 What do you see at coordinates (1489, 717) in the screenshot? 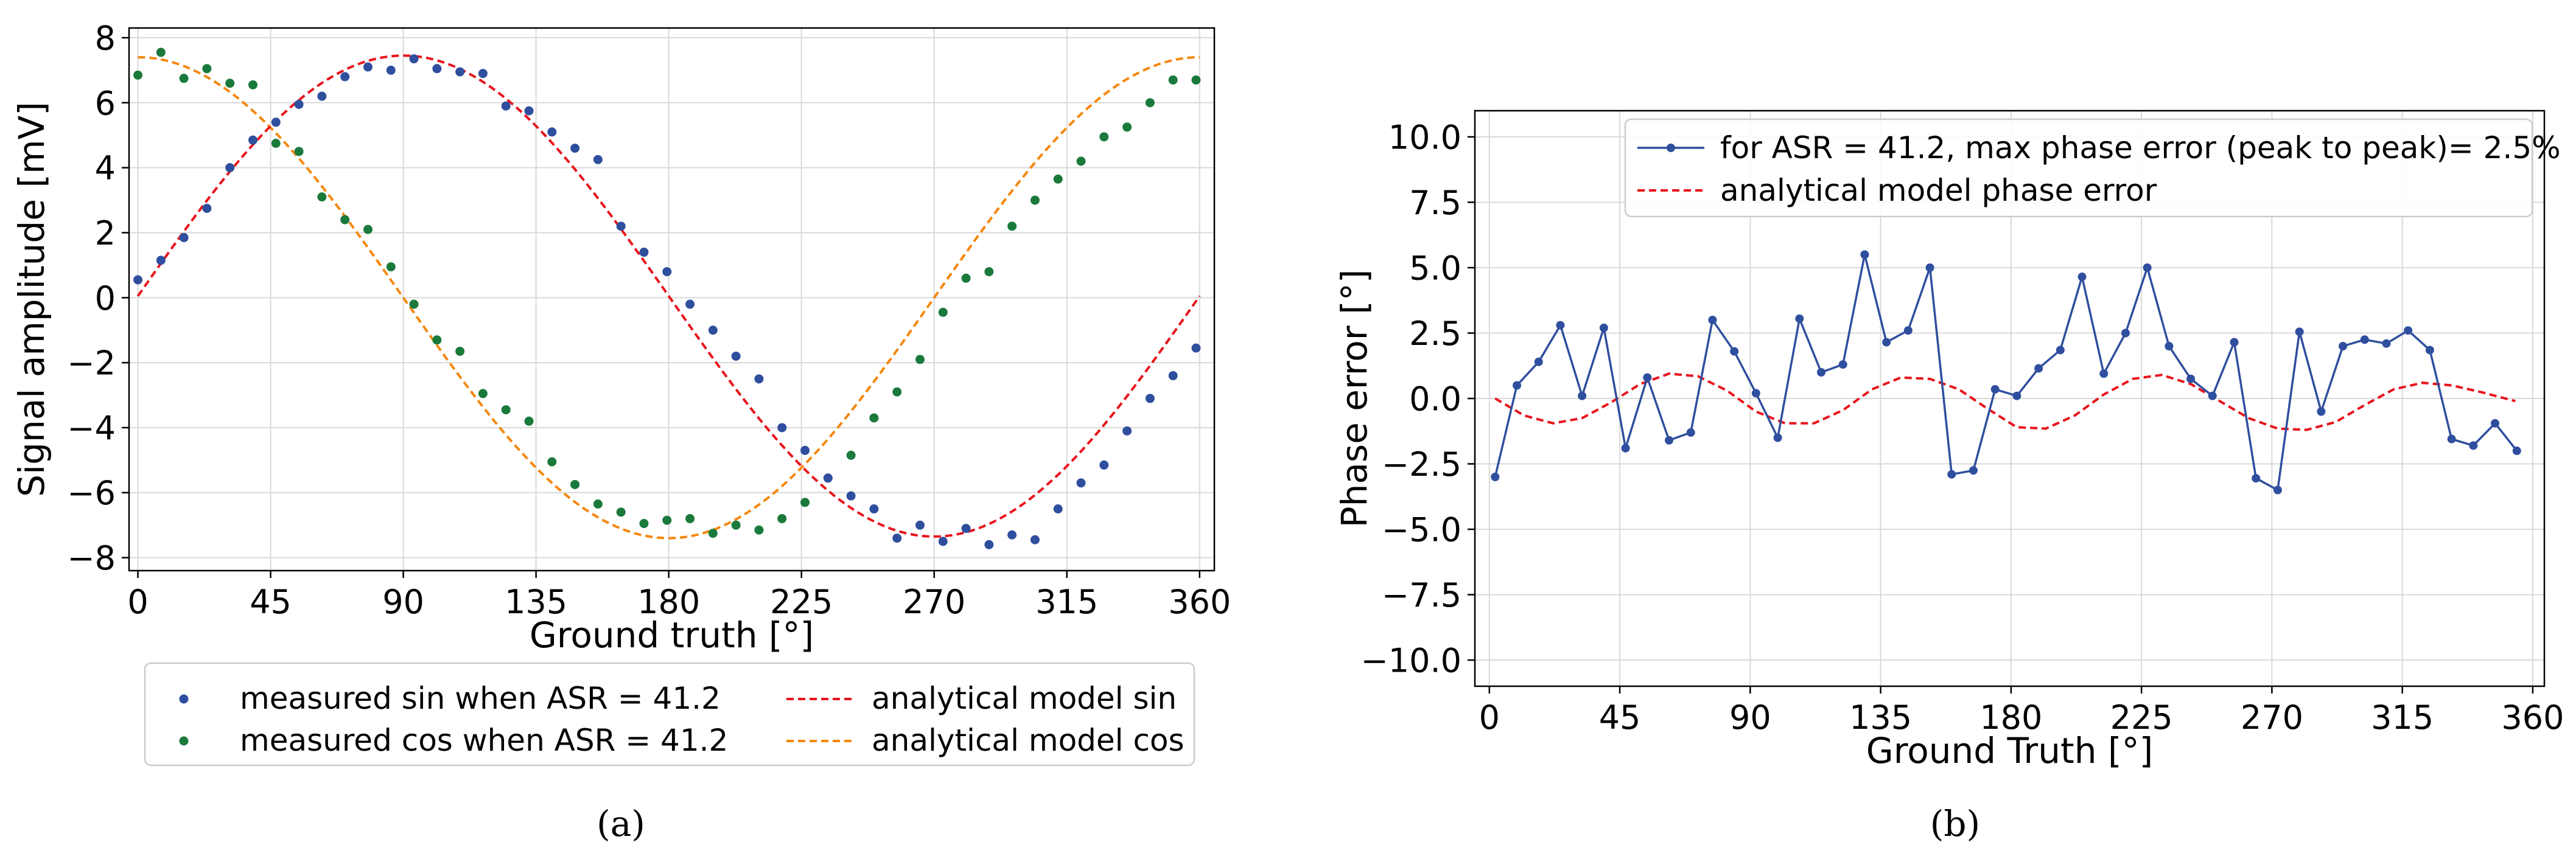
I see `x-tick-label: 0` at bounding box center [1489, 717].